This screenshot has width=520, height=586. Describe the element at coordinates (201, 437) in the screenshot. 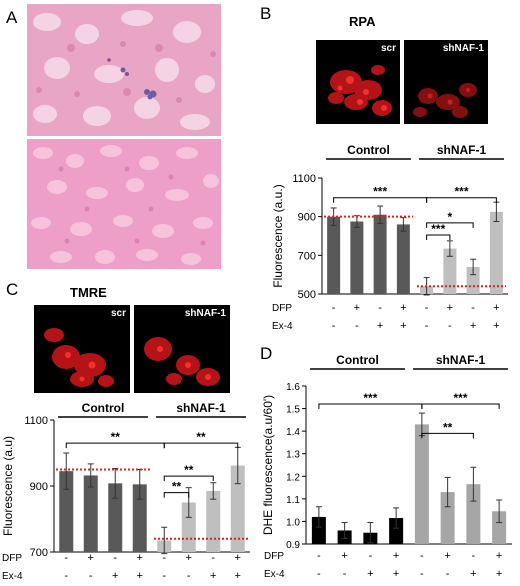

I see `significance-label-2: **` at that location.